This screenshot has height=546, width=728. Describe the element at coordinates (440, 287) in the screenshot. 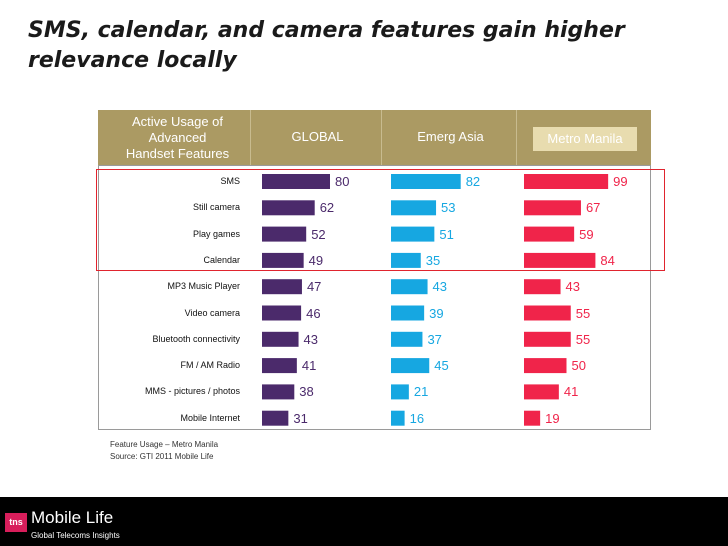

I see `bar-value-emerg-asia: 43` at that location.